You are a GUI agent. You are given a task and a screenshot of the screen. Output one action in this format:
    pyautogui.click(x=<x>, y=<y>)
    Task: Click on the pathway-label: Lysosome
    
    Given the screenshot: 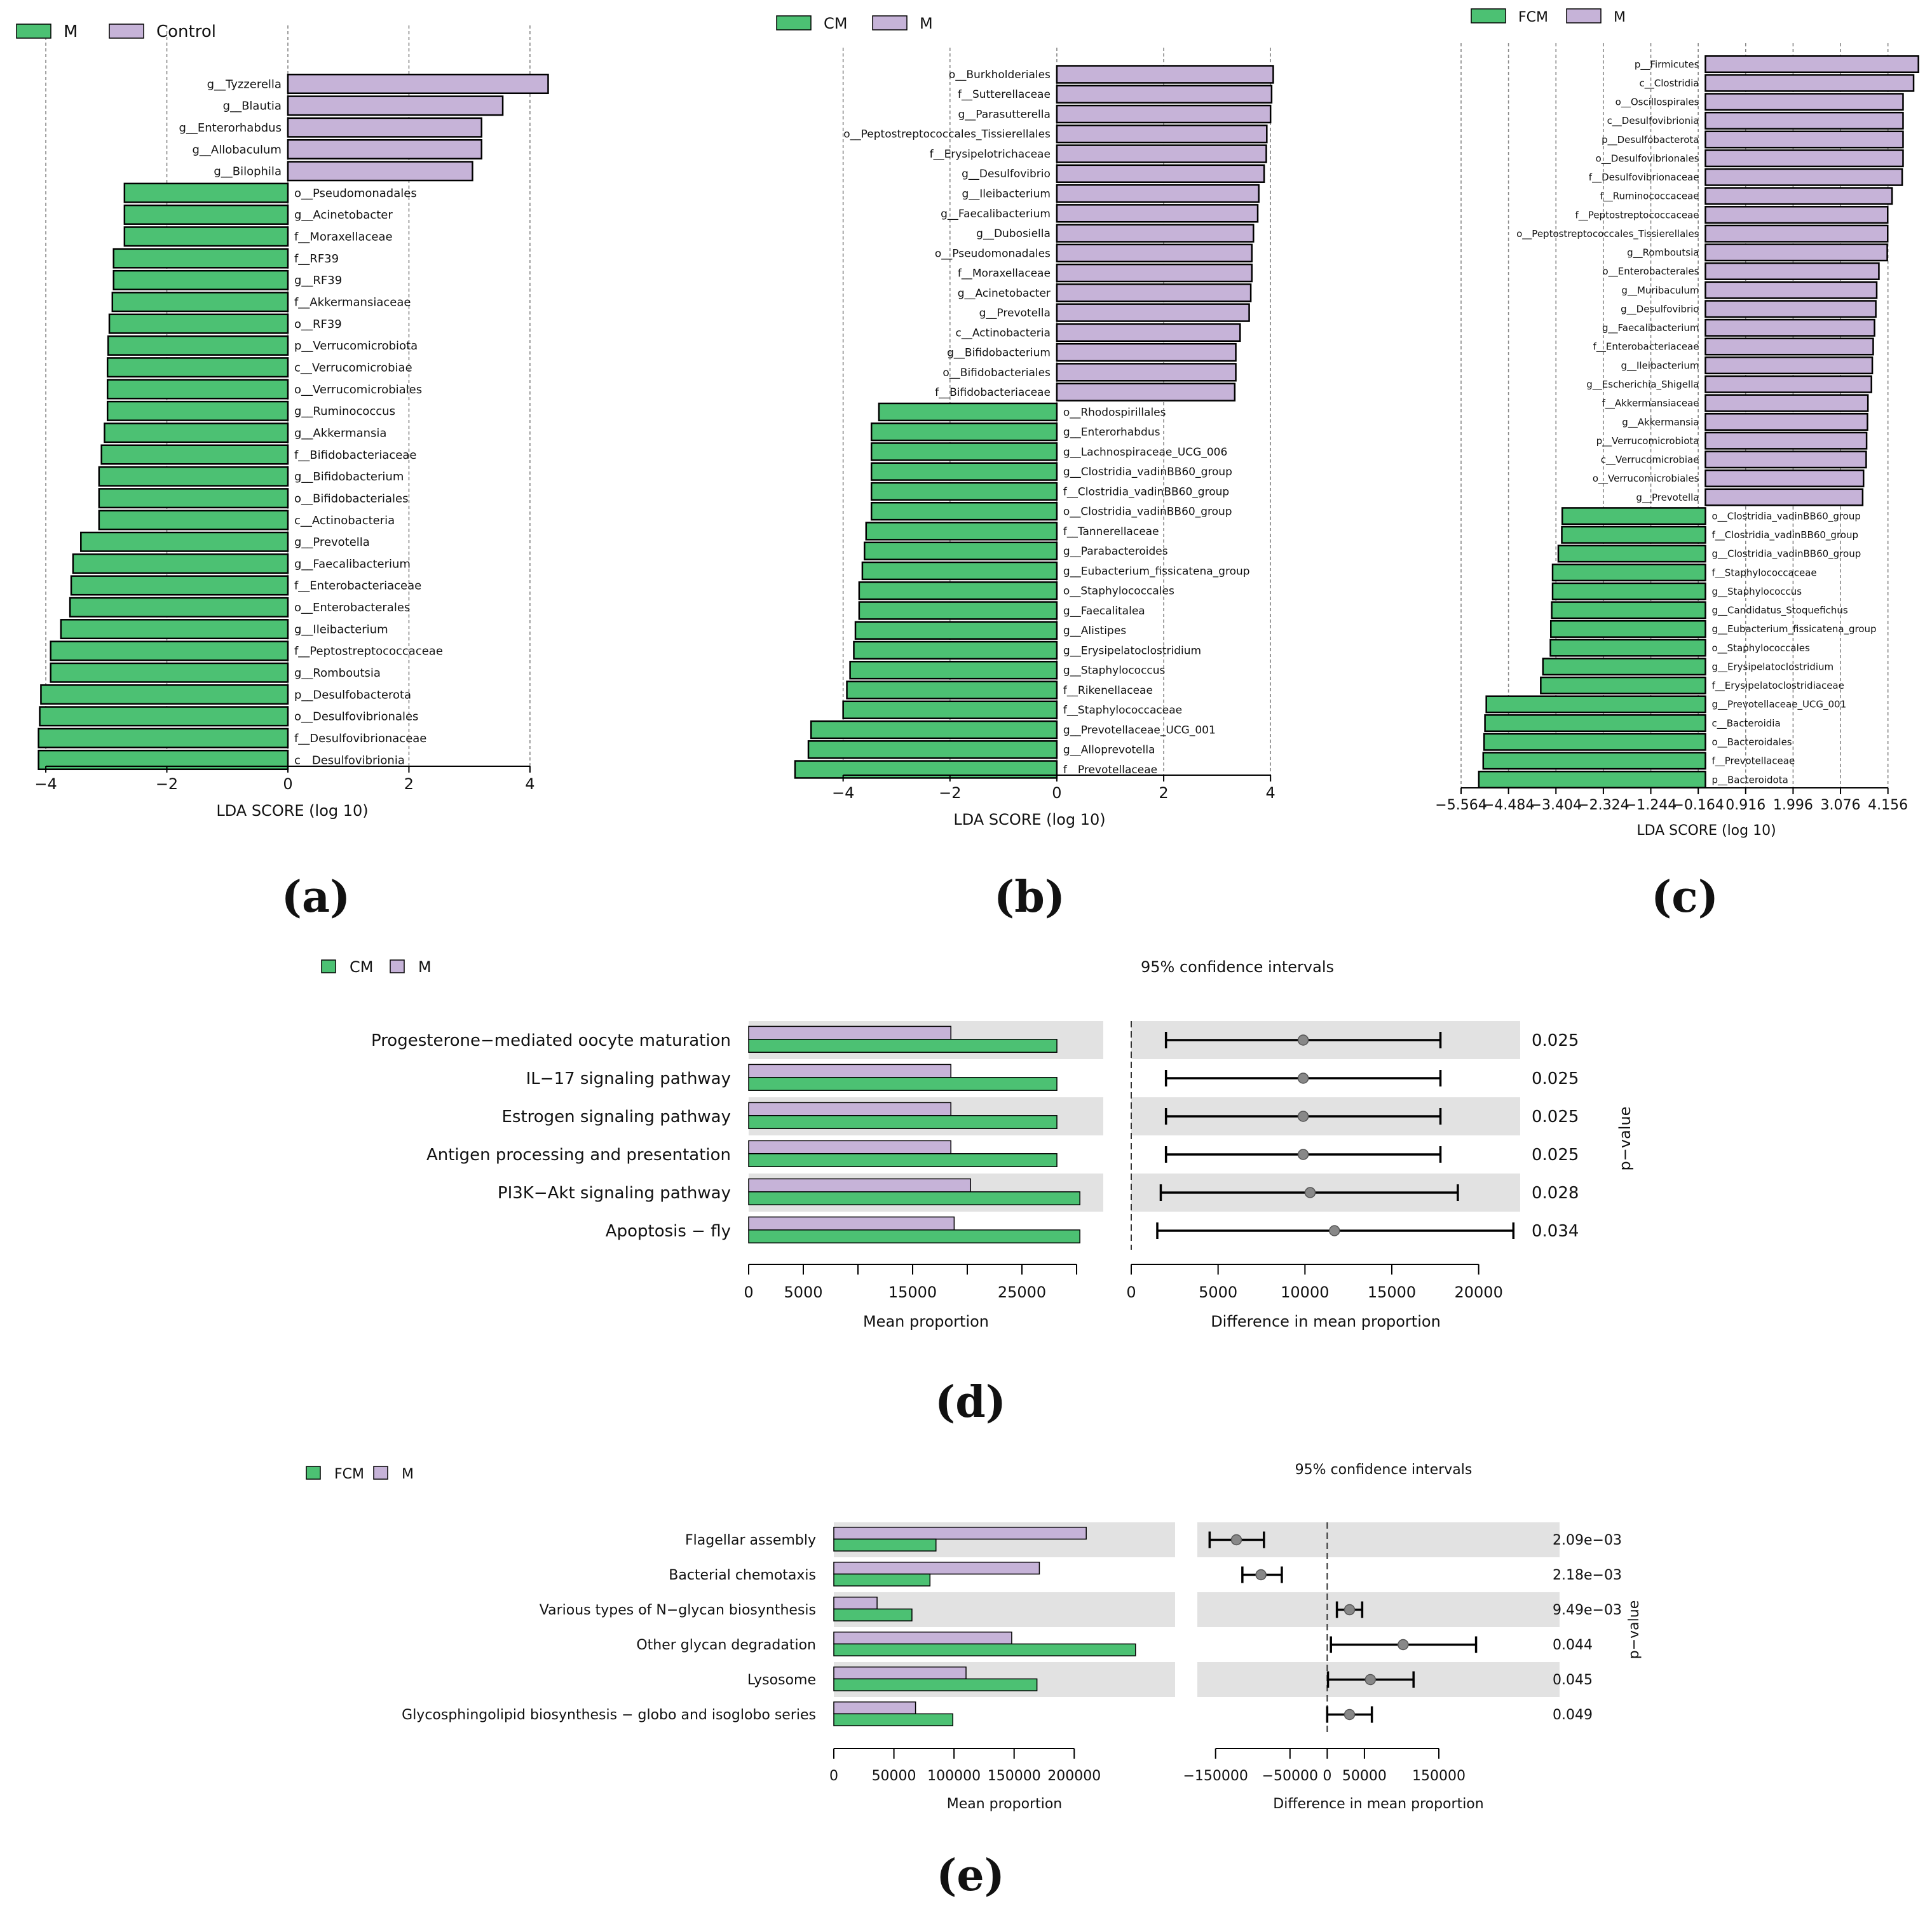 What is the action you would take?
    pyautogui.click(x=781, y=1680)
    